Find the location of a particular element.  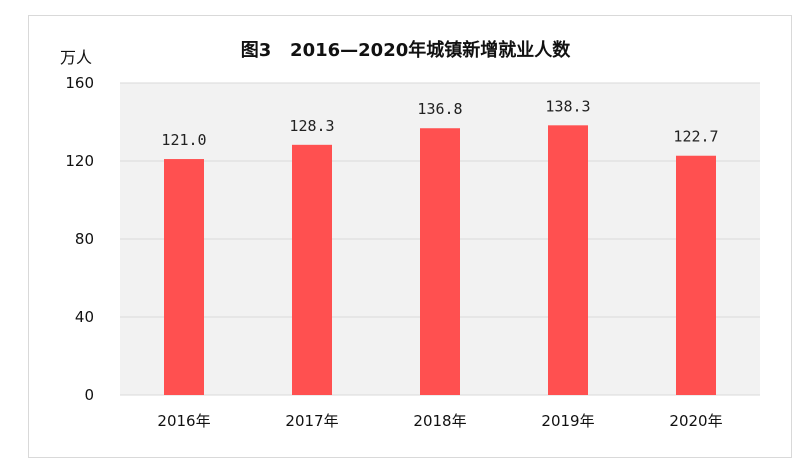

data-label: 138.3 is located at coordinates (567, 106).